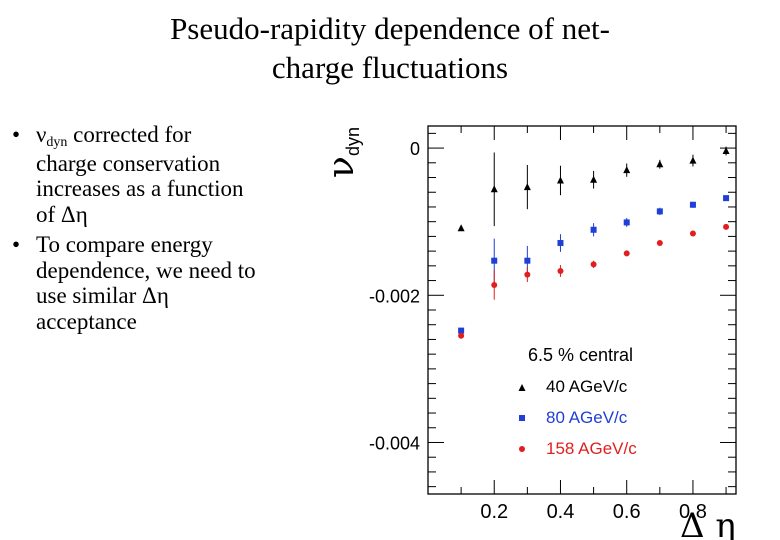 Image resolution: width=780 pixels, height=540 pixels. I want to click on y-tick-label: -0.002, so click(394, 296).